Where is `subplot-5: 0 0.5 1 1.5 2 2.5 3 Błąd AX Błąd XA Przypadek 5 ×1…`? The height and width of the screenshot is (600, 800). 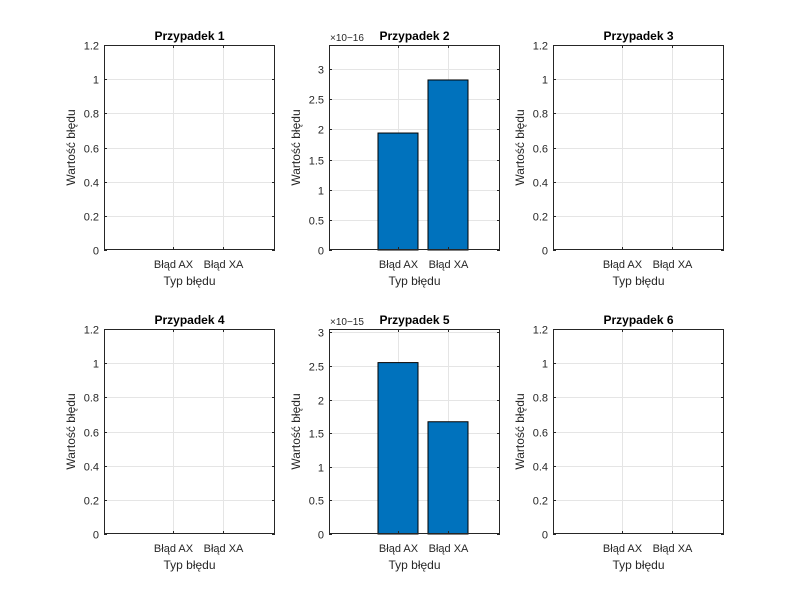
subplot-5: 0 0.5 1 1.5 2 2.5 3 Błąd AX Błąd XA Przypadek 5 ×1… is located at coordinates (394, 442).